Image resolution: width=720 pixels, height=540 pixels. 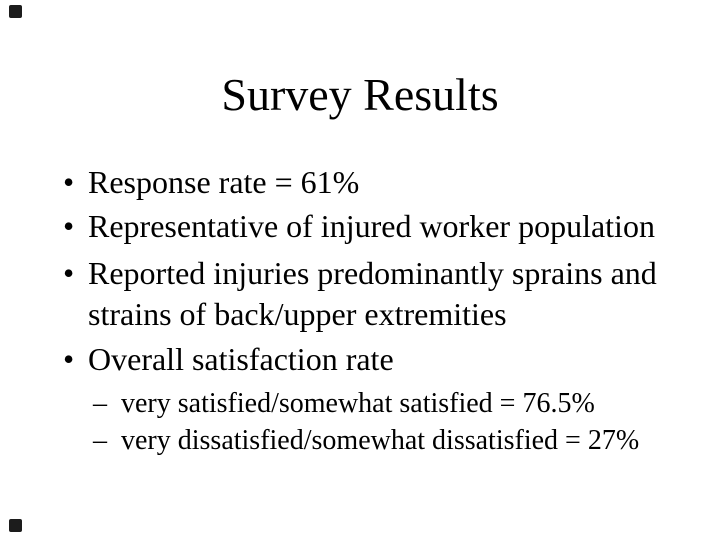 What do you see at coordinates (241, 359) in the screenshot?
I see `bullet-text-line: Overall satisfaction rate` at bounding box center [241, 359].